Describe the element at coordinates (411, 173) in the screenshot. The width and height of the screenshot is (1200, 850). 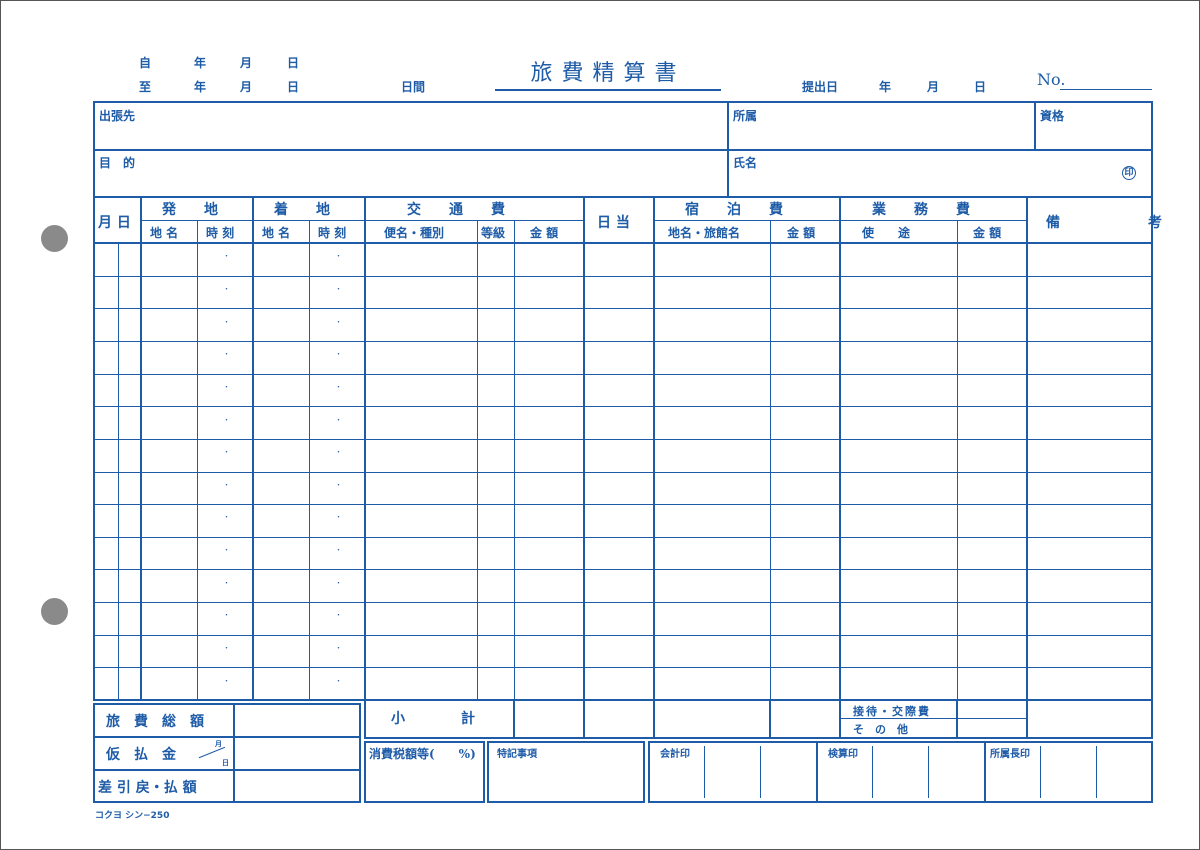
I see `purpose-field` at that location.